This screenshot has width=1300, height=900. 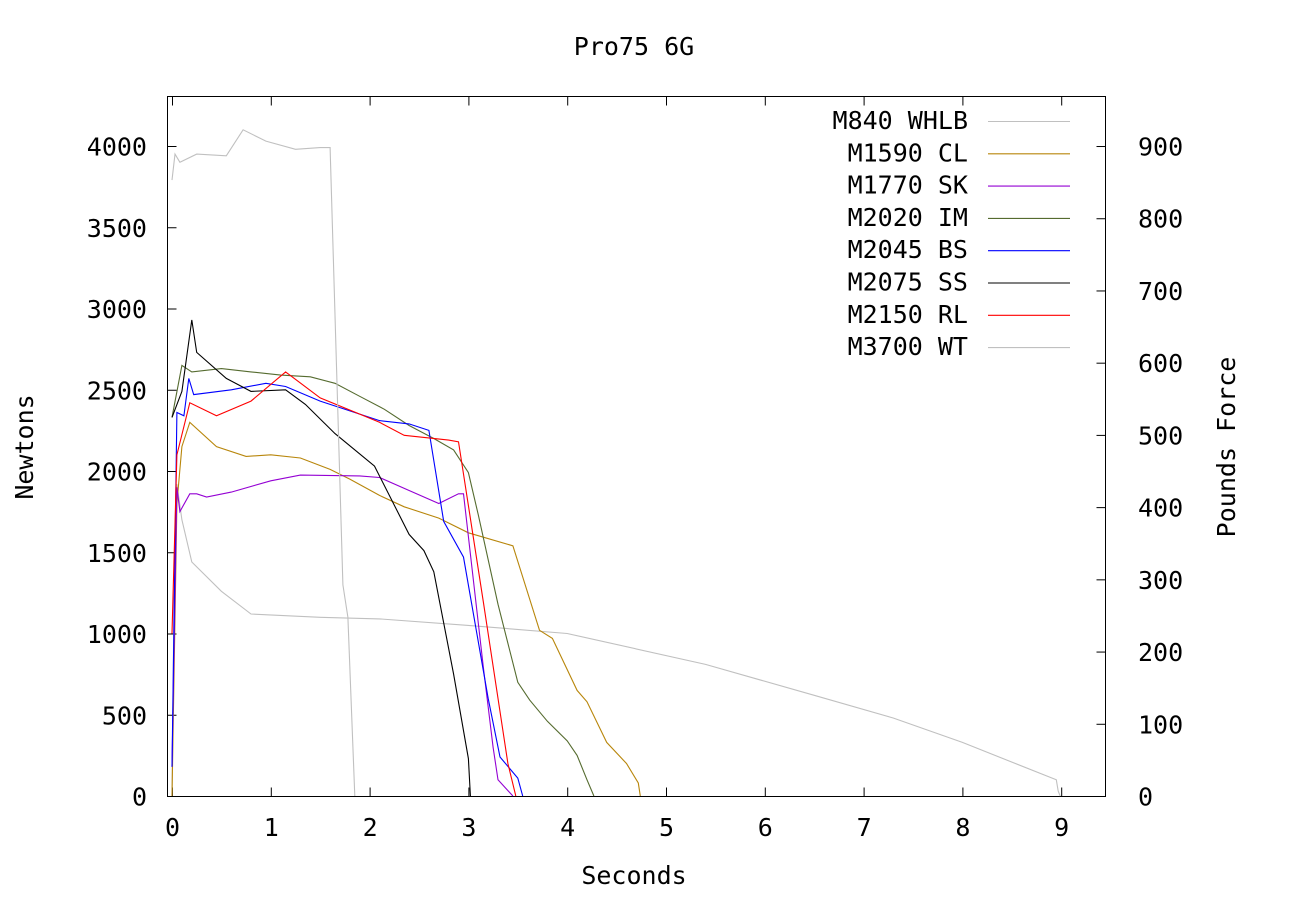 What do you see at coordinates (908, 346) in the screenshot?
I see `legend-label-m3700-wt: M3700 WT` at bounding box center [908, 346].